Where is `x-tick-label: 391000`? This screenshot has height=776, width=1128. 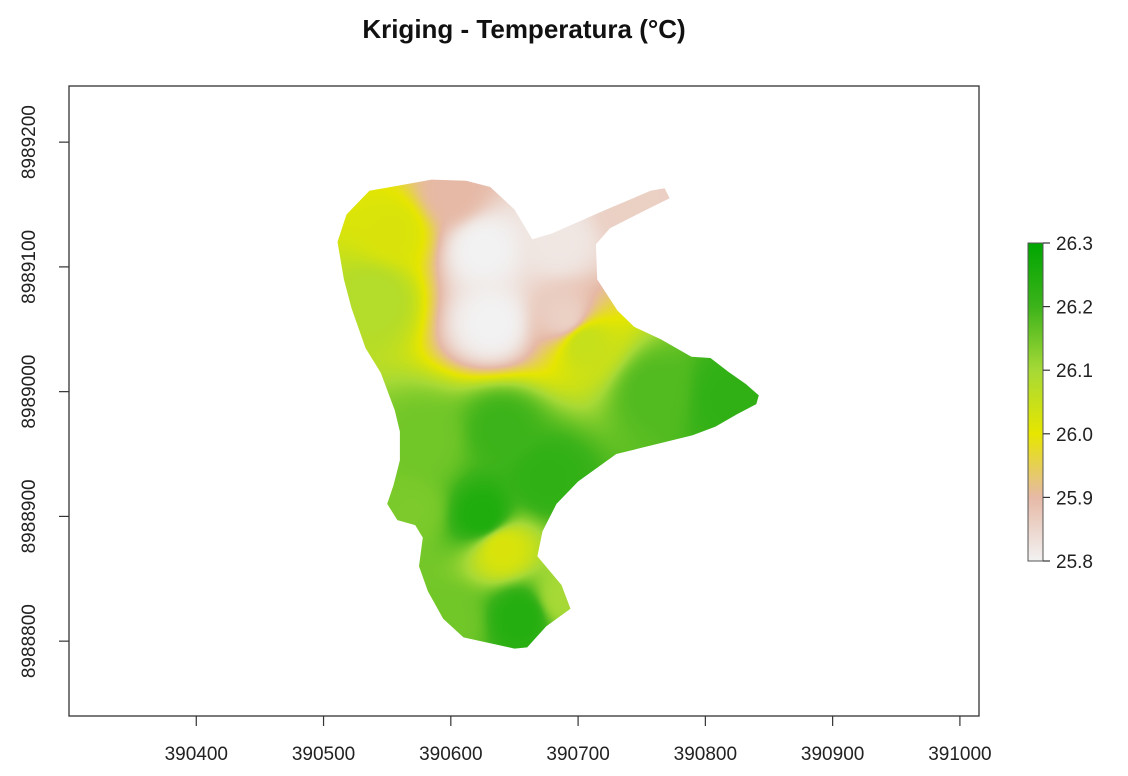
x-tick-label: 391000 is located at coordinates (959, 754).